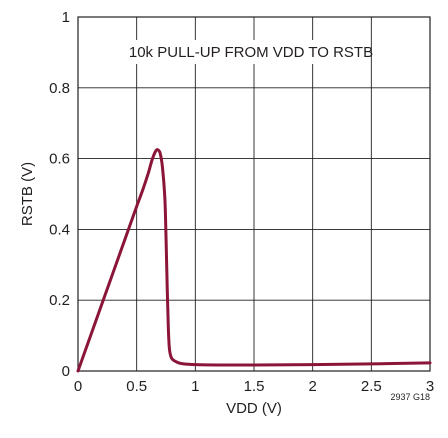  Describe the element at coordinates (410, 397) in the screenshot. I see `figure-code: 2937 G18` at that location.